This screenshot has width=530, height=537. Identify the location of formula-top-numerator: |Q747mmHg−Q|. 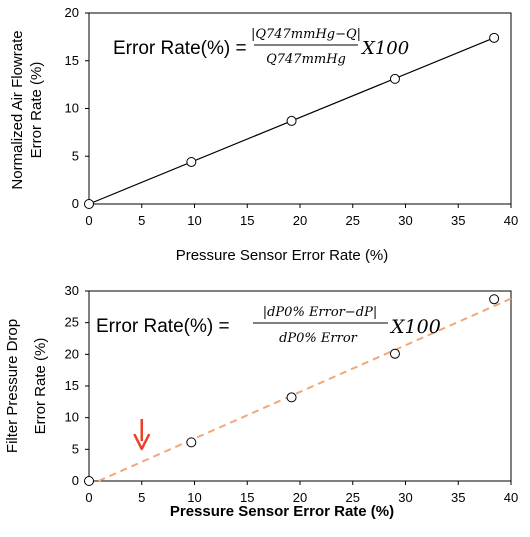
(306, 34).